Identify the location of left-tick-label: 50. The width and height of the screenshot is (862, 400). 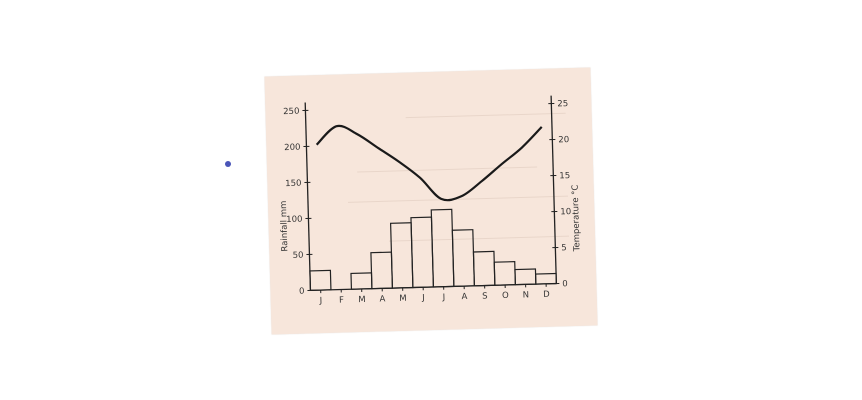
(298, 256).